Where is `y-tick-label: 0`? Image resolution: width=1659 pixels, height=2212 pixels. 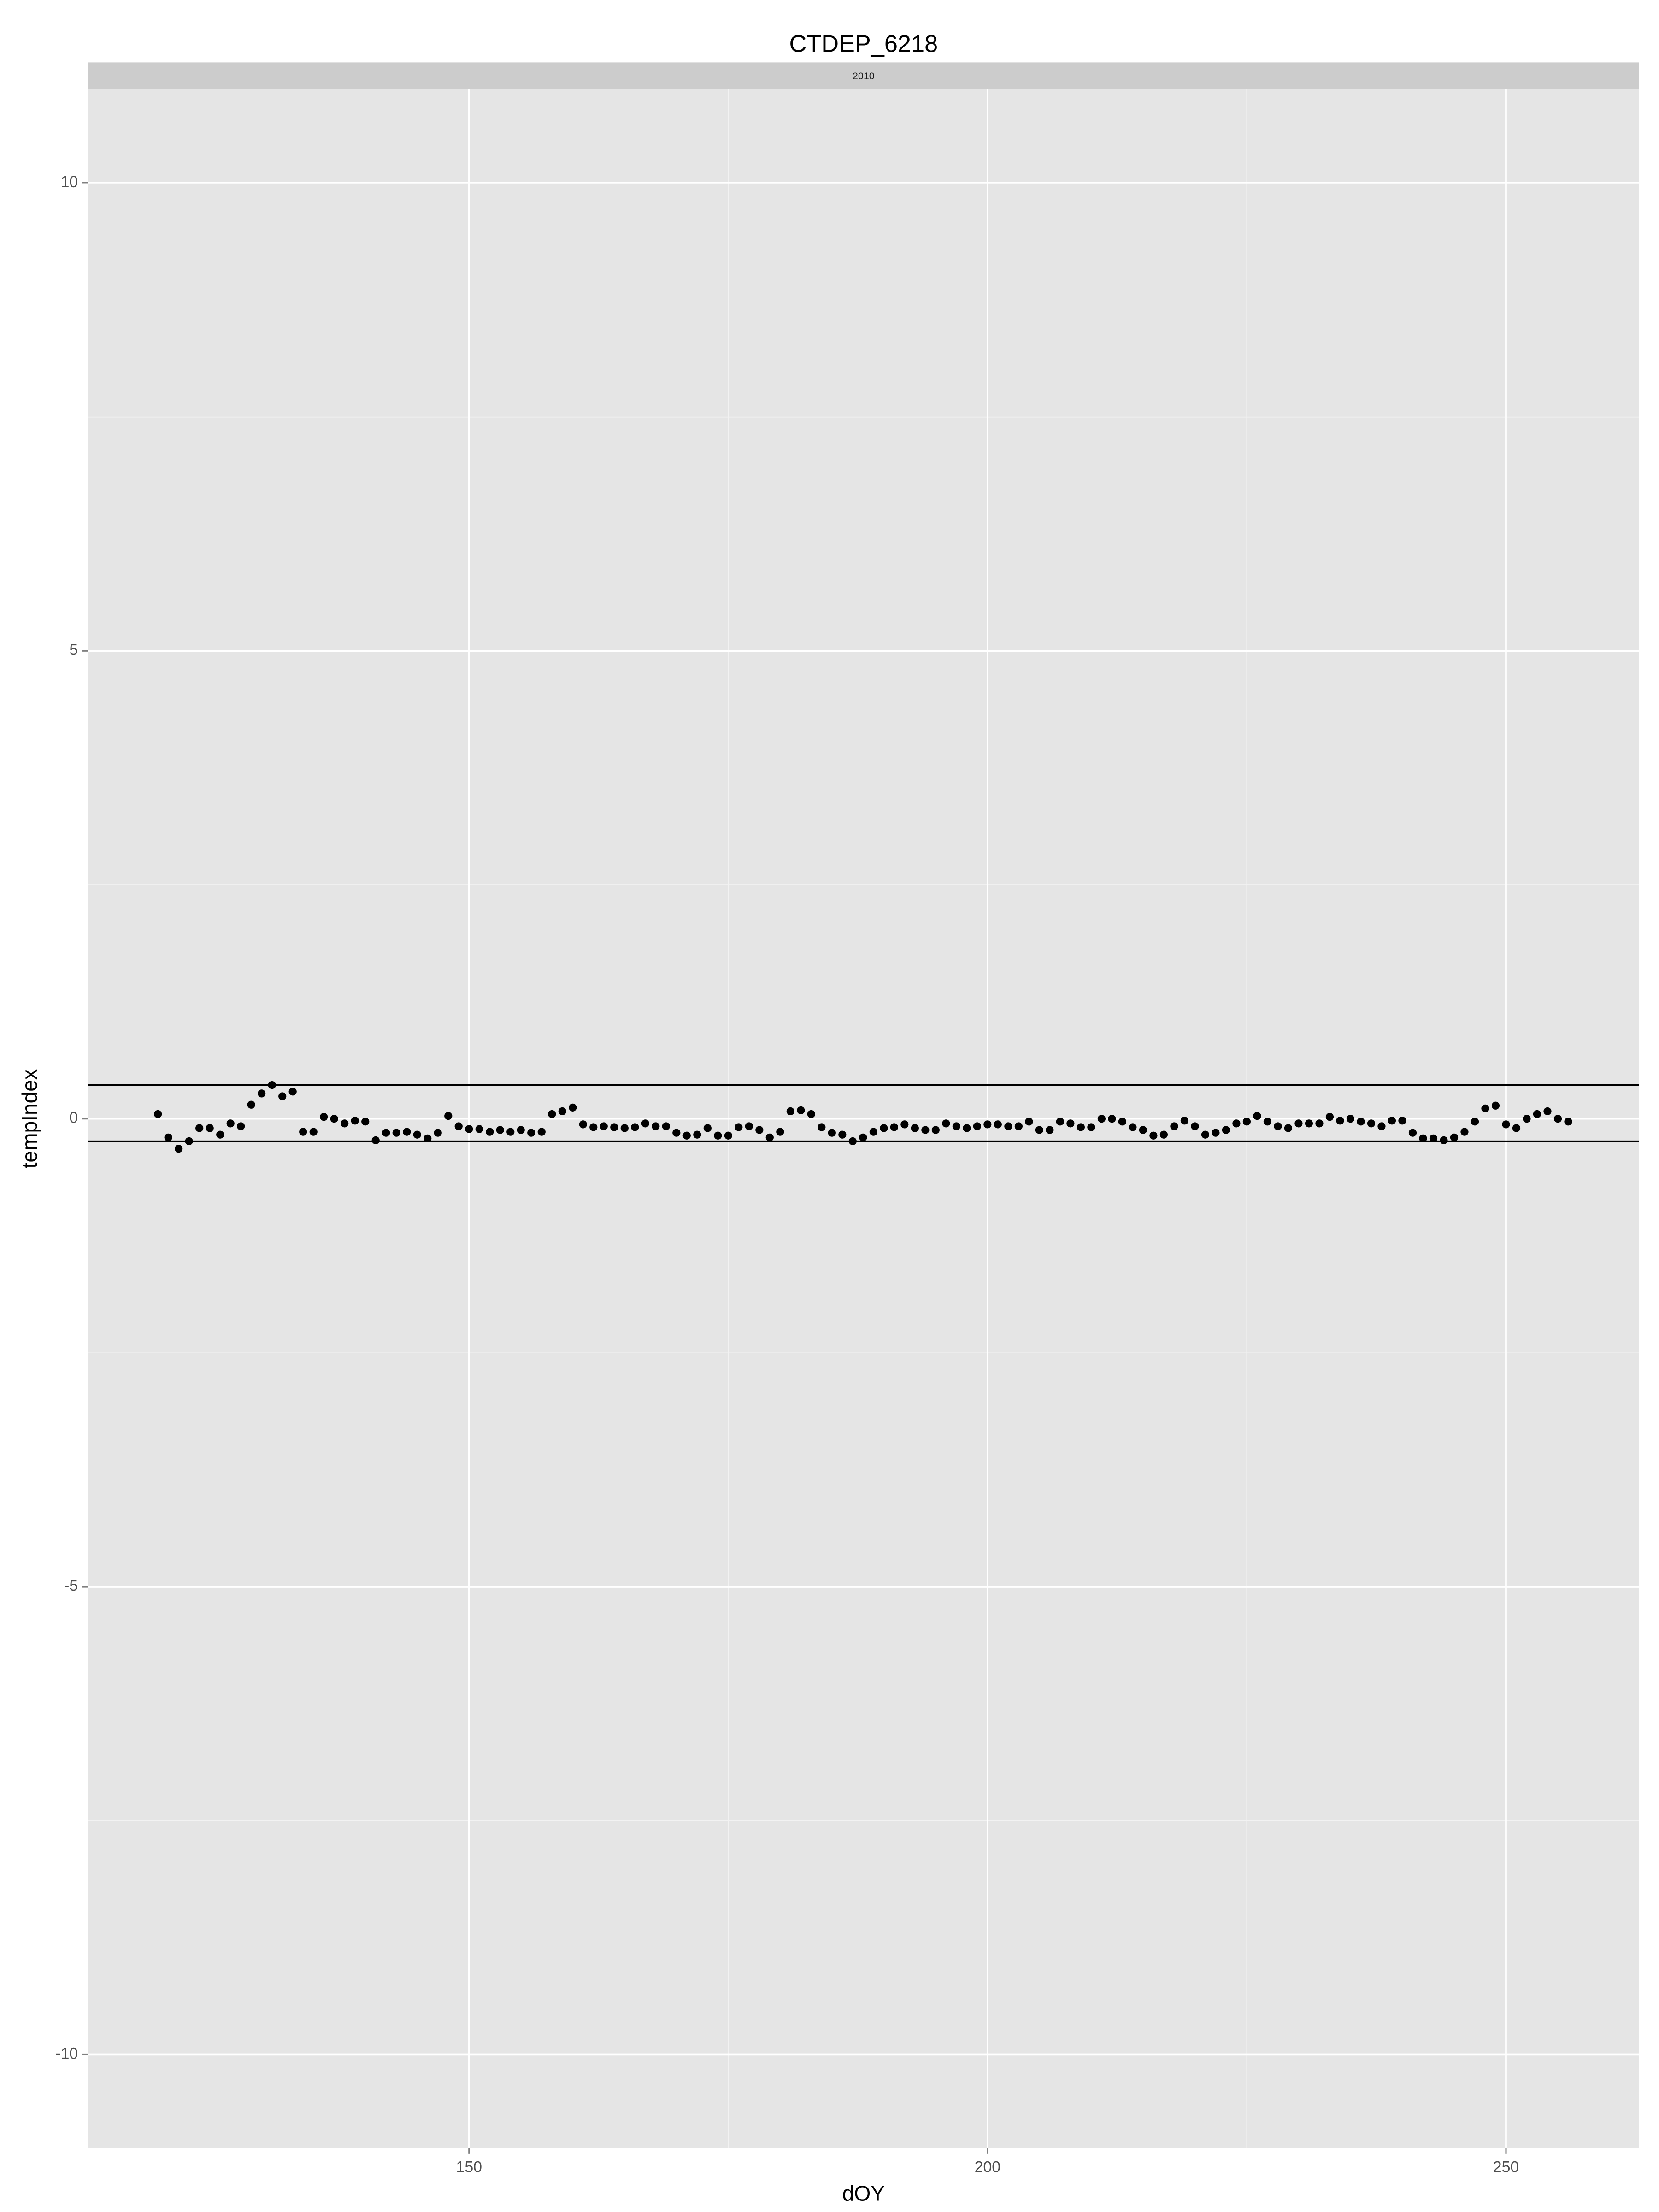
y-tick-label: 0 is located at coordinates (73, 1118).